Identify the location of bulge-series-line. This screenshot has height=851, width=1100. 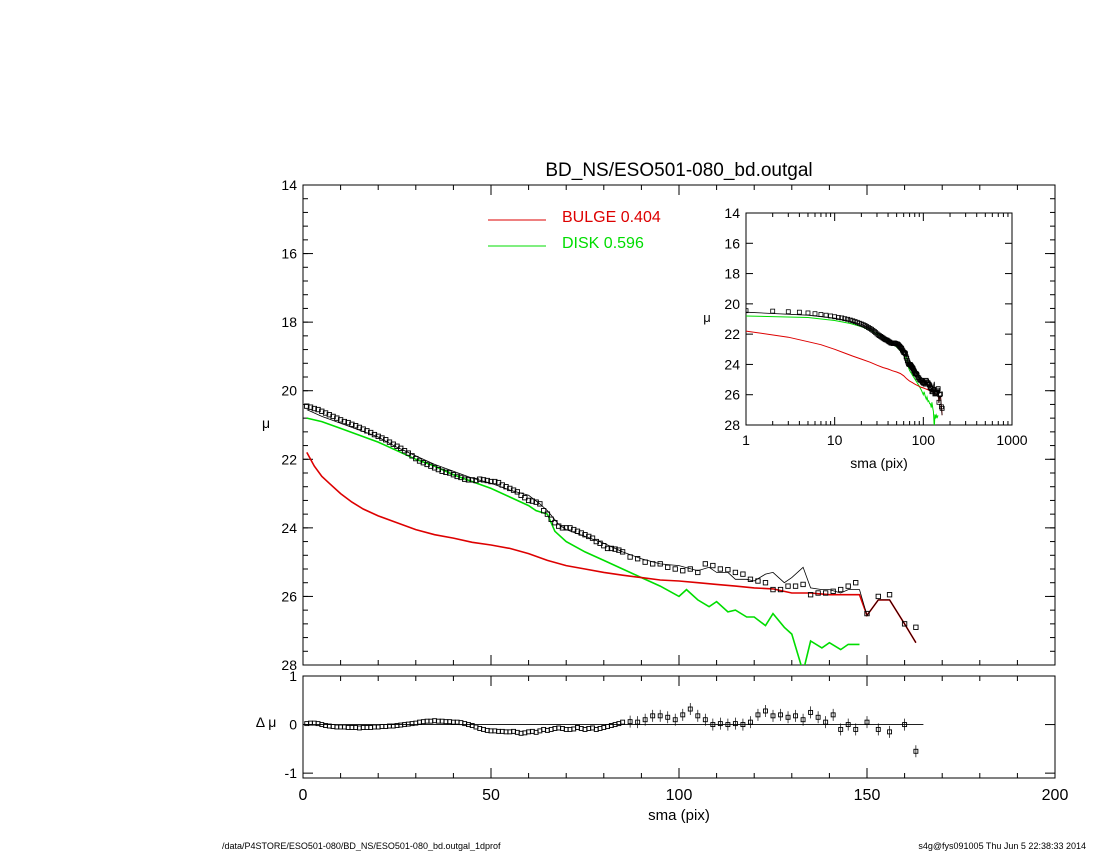
(611, 548).